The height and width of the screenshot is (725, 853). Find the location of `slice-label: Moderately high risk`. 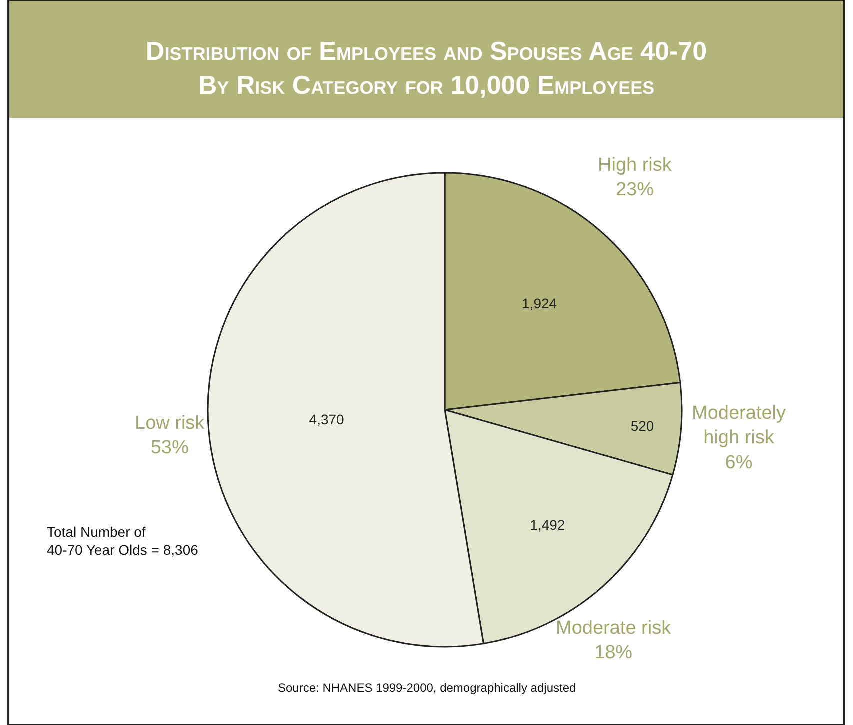

slice-label: Moderately high risk is located at coordinates (739, 426).